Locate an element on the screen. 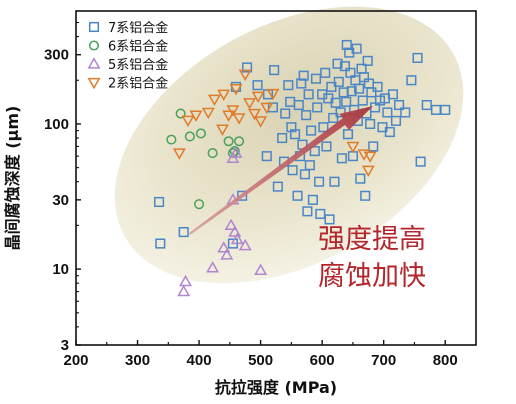 Image resolution: width=516 pixels, height=404 pixels. x-axis-ticks: 200 300 400 500 600 700 800 is located at coordinates (260, 354).